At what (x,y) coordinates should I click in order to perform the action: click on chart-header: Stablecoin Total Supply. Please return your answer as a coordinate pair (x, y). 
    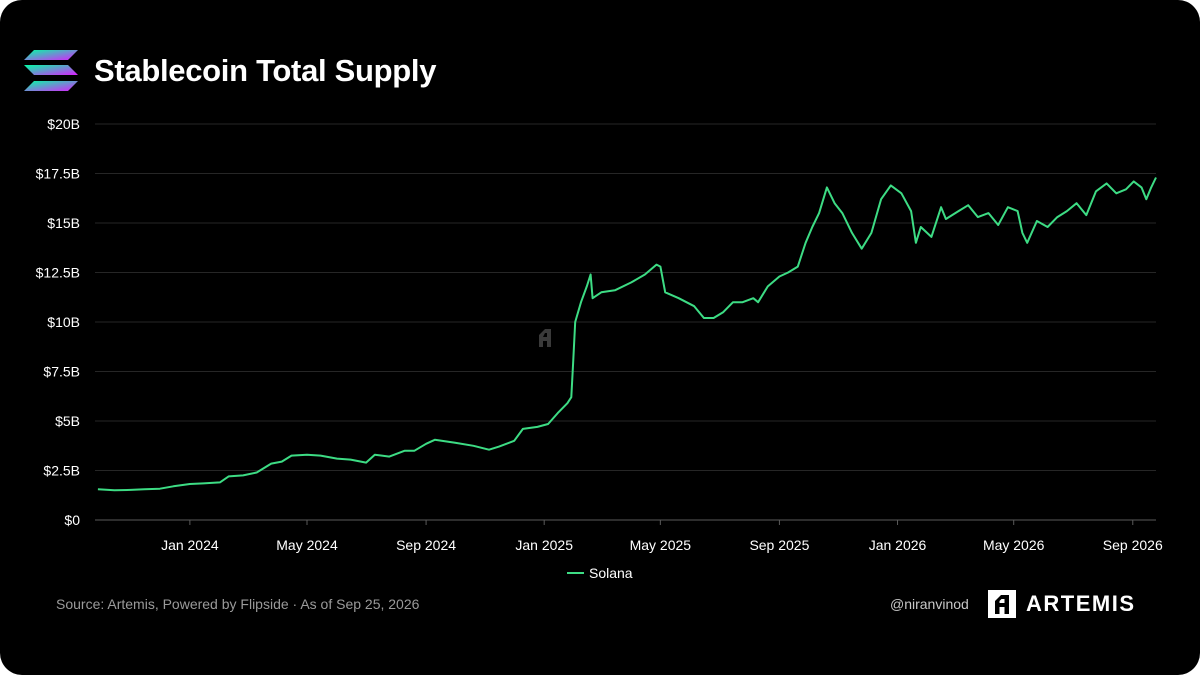
    Looking at the image, I should click on (230, 71).